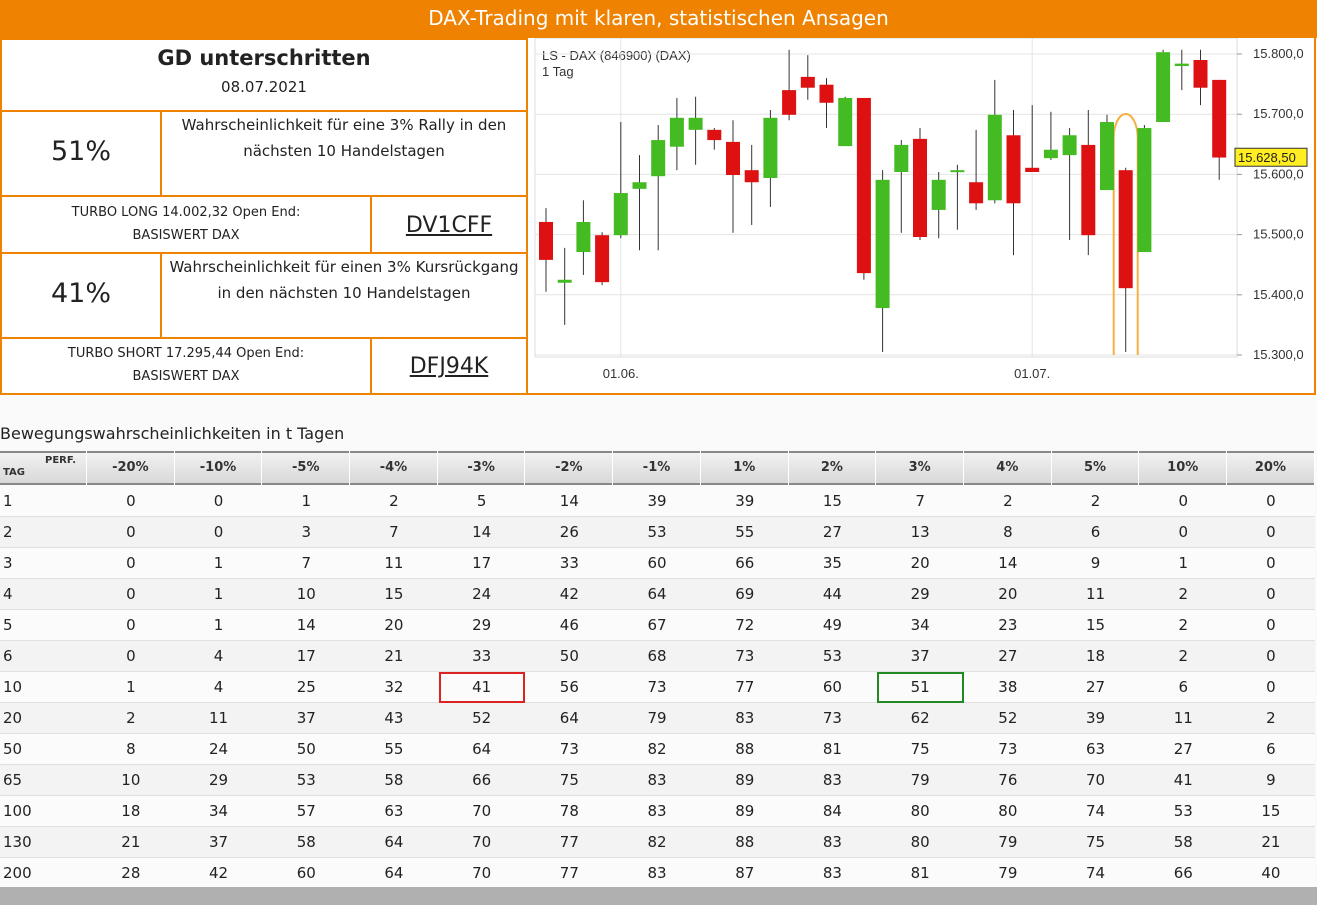 This screenshot has width=1317, height=905. Describe the element at coordinates (1008, 468) in the screenshot. I see `column-header: 4%` at that location.